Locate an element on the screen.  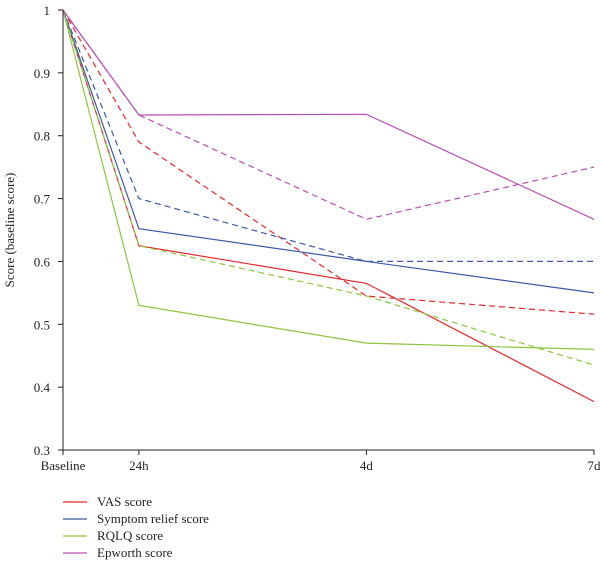
y-tick-label: 0.4 is located at coordinates (42, 387).